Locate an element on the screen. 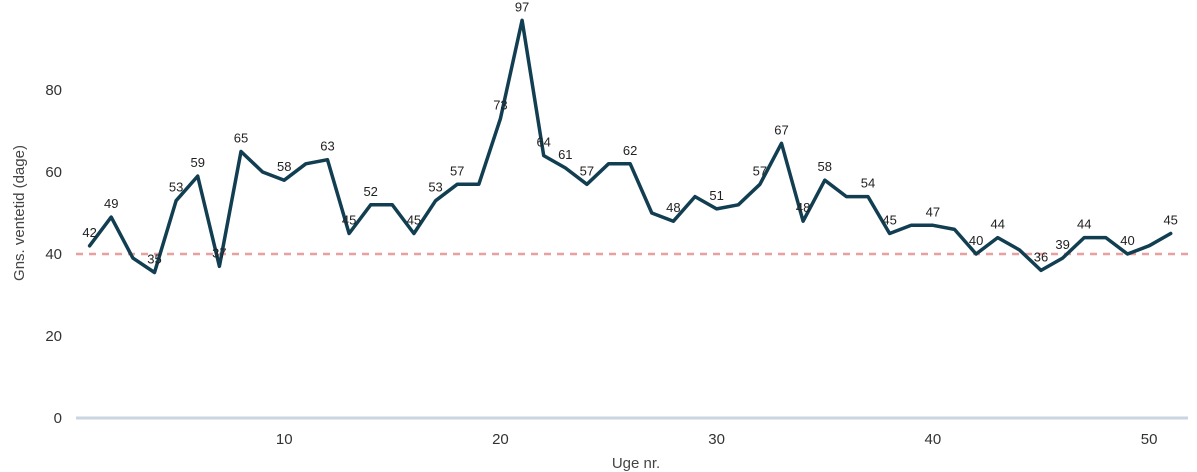  data-label: 73 is located at coordinates (500, 105).